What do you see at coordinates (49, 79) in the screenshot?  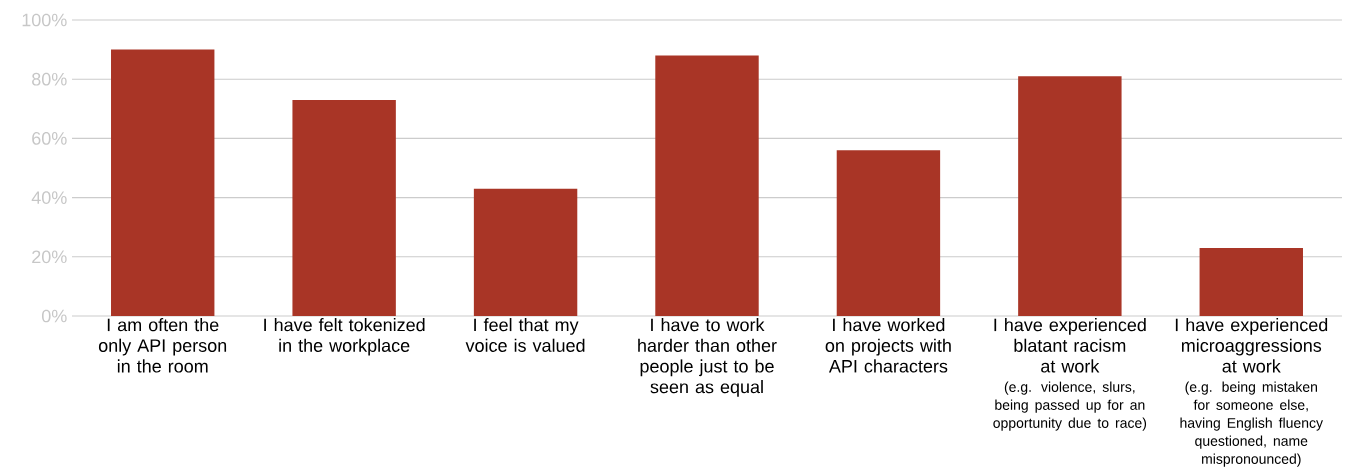 I see `y-tick-label: 80%` at bounding box center [49, 79].